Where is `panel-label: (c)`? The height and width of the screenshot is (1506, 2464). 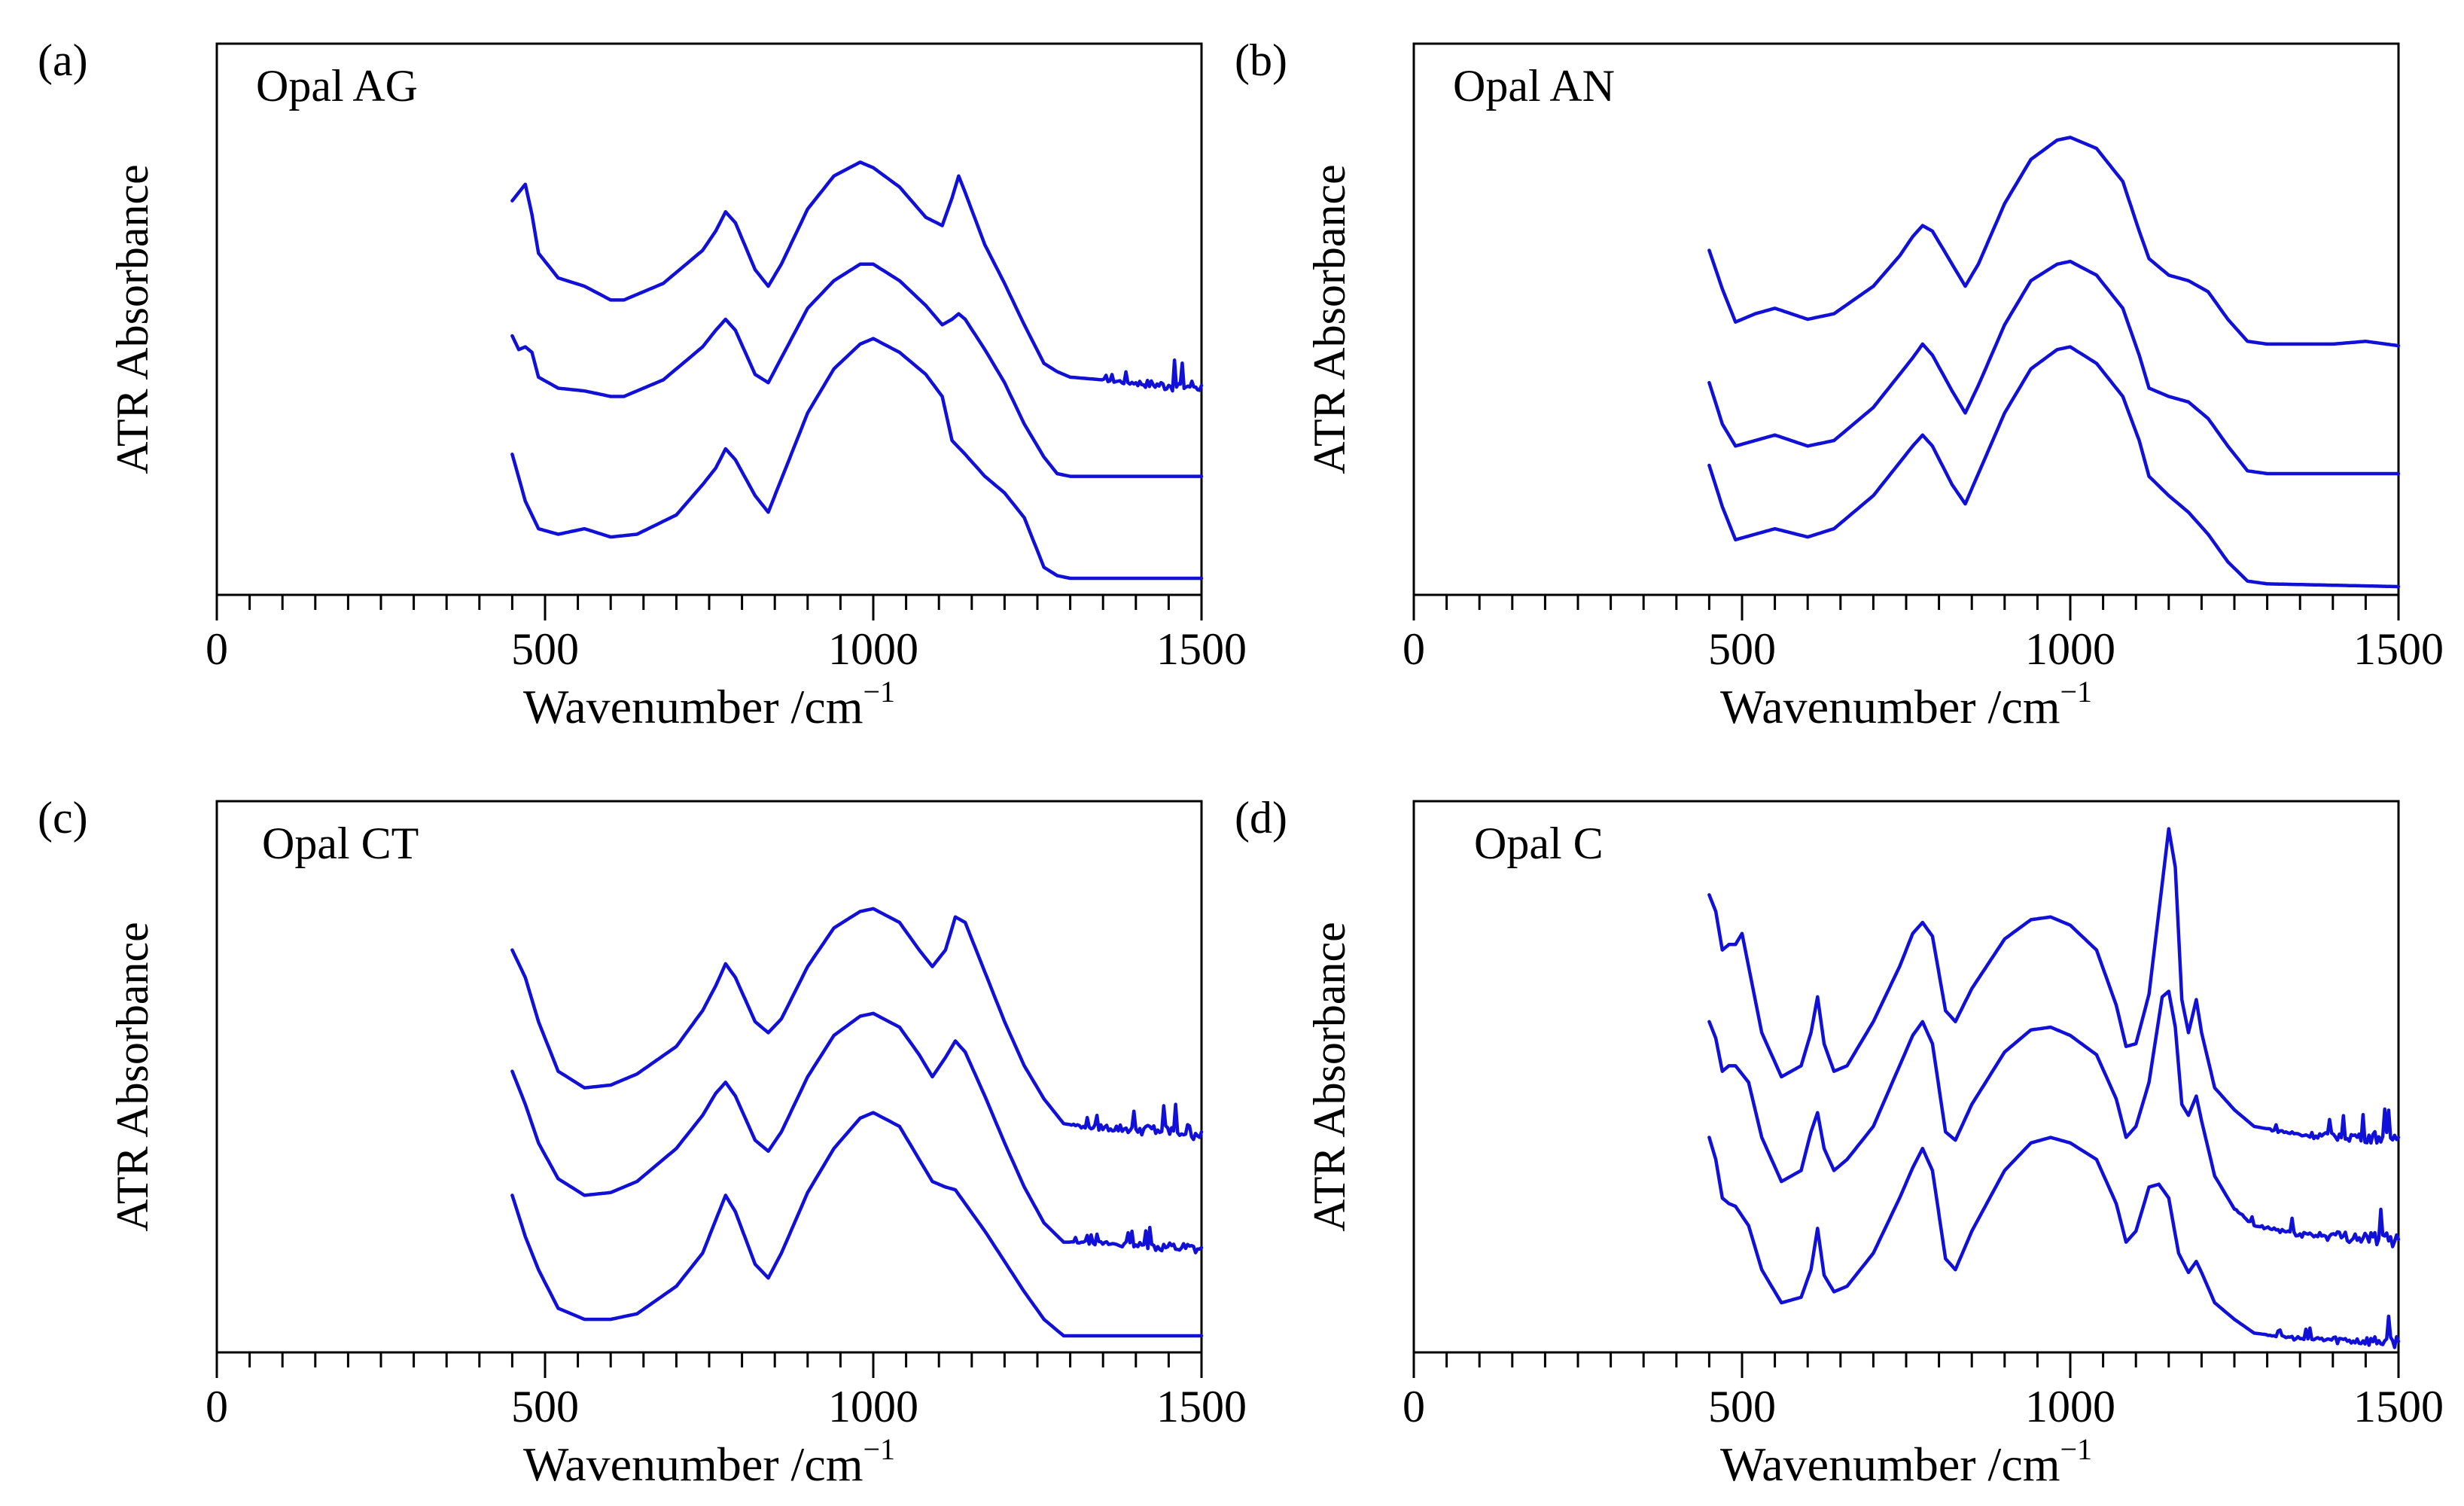
panel-label: (c) is located at coordinates (63, 818).